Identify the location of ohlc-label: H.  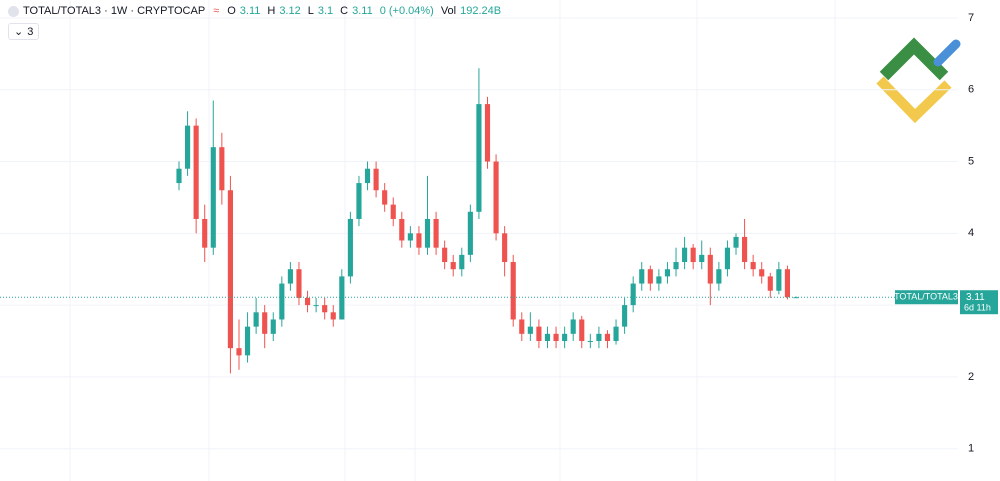
(271, 11).